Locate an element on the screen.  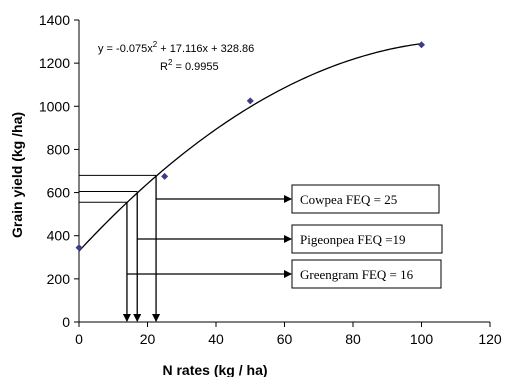
annotation-label-cowpea: Cowpea FEQ = 25 is located at coordinates (348, 199).